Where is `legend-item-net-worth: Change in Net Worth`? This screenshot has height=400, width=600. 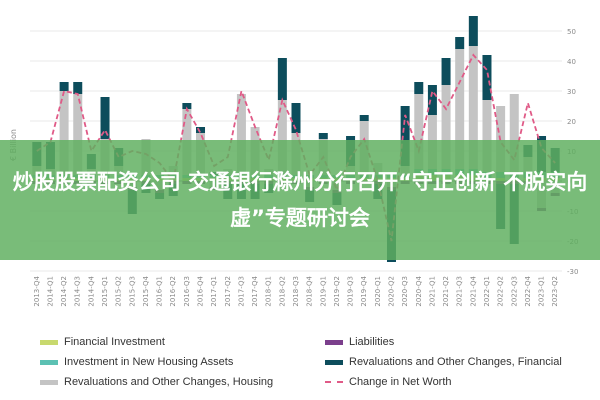 legend-item-net-worth: Change in Net Worth is located at coordinates (388, 382).